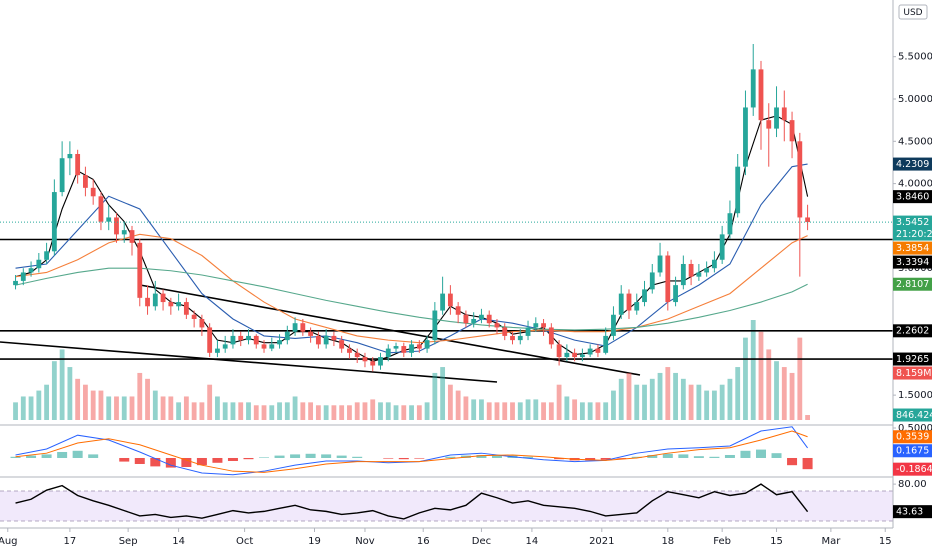 The width and height of the screenshot is (932, 550). I want to click on price-tag-label: 3.8460, so click(912, 196).